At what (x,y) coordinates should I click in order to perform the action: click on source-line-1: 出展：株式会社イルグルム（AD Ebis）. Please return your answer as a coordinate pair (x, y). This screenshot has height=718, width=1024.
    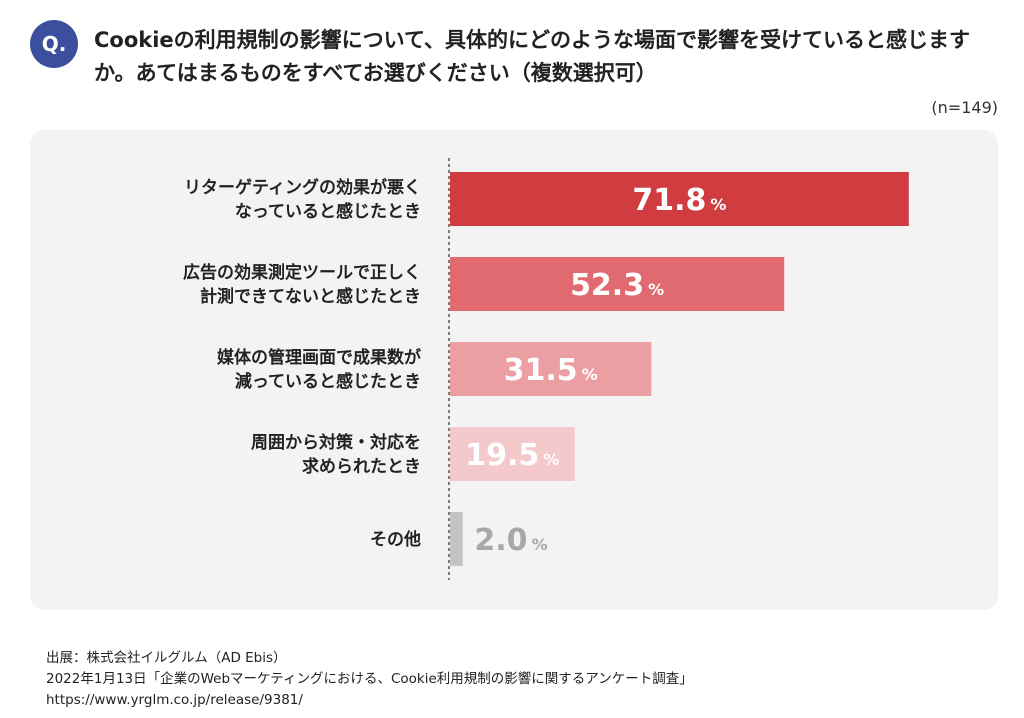
    Looking at the image, I should click on (166, 658).